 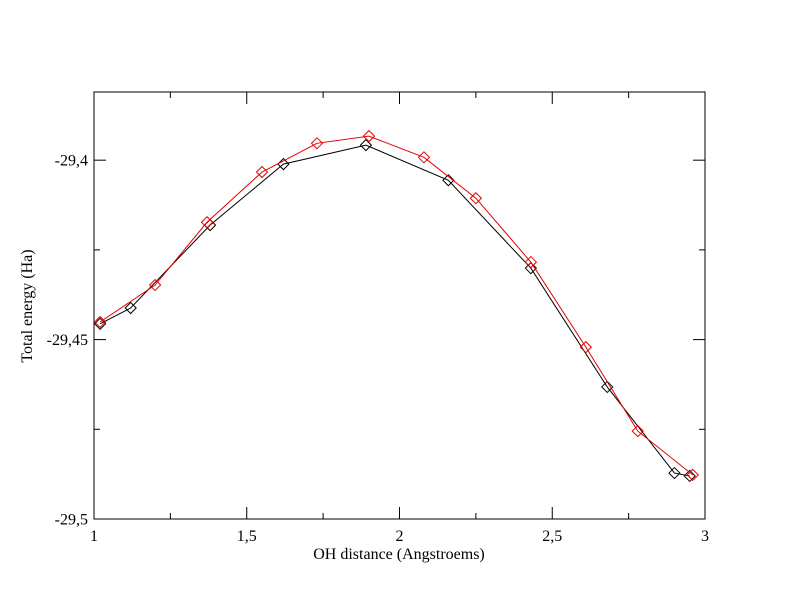 I want to click on x-tick-label: 2, so click(x=400, y=536).